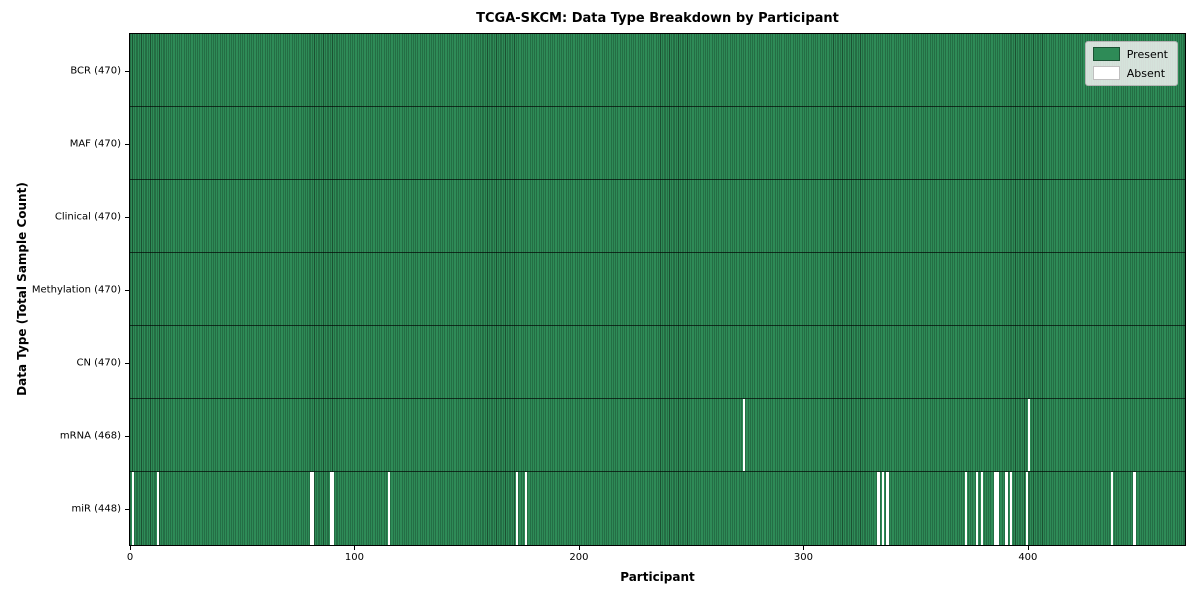 This screenshot has width=1200, height=600. I want to click on x-tick-label-300: 300, so click(803, 557).